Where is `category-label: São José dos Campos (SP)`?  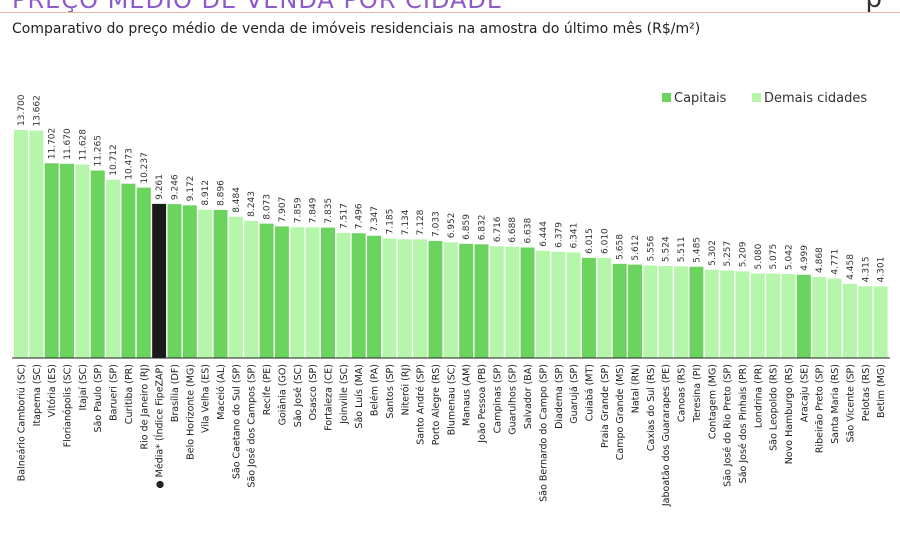
category-label: São José dos Campos (SP) is located at coordinates (252, 426).